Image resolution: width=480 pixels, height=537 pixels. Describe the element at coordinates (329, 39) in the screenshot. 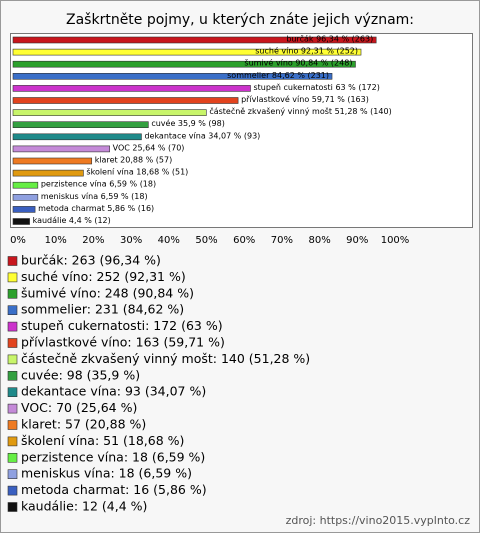

I see `bar-label: burčák 96,34 % (263)` at that location.